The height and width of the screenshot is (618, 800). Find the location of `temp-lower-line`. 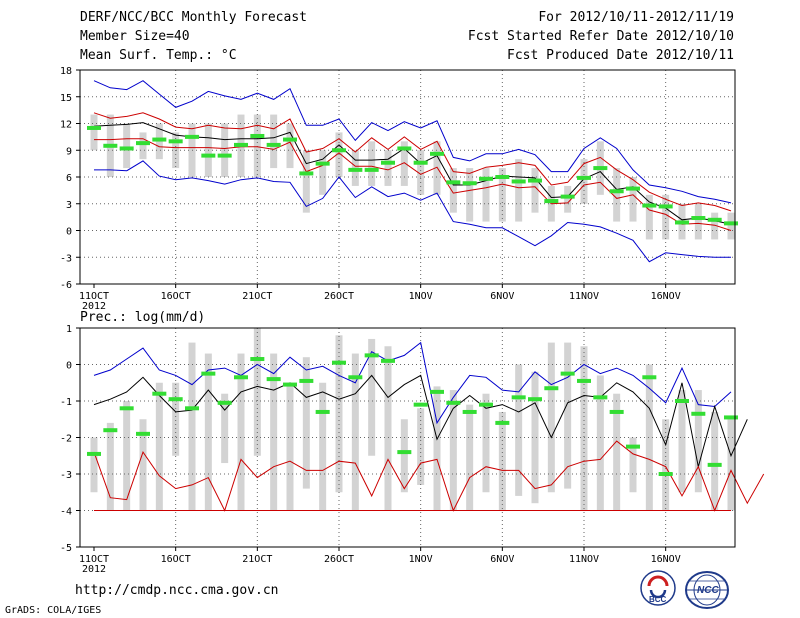

temp-lower-line is located at coordinates (413, 184).